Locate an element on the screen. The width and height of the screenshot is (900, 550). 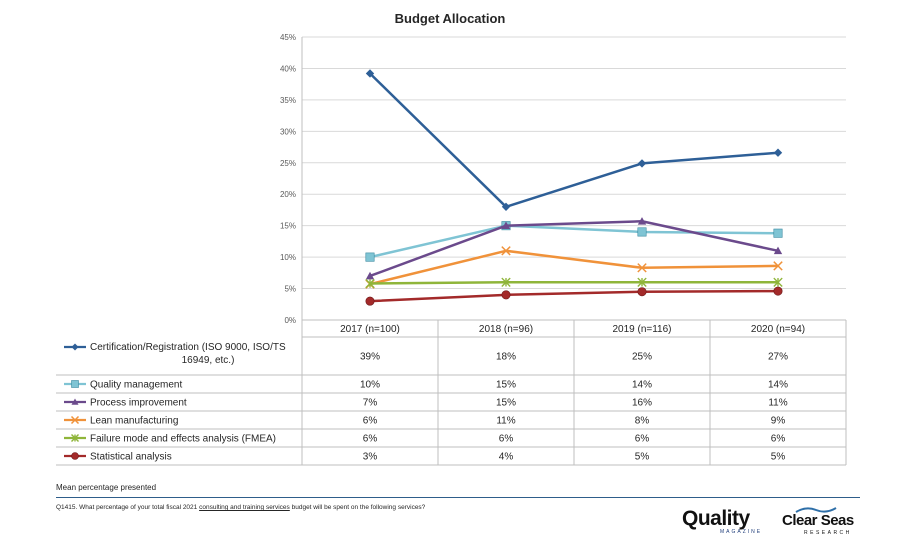
legend-entry-label: Statistical analysis is located at coordinates (131, 457).